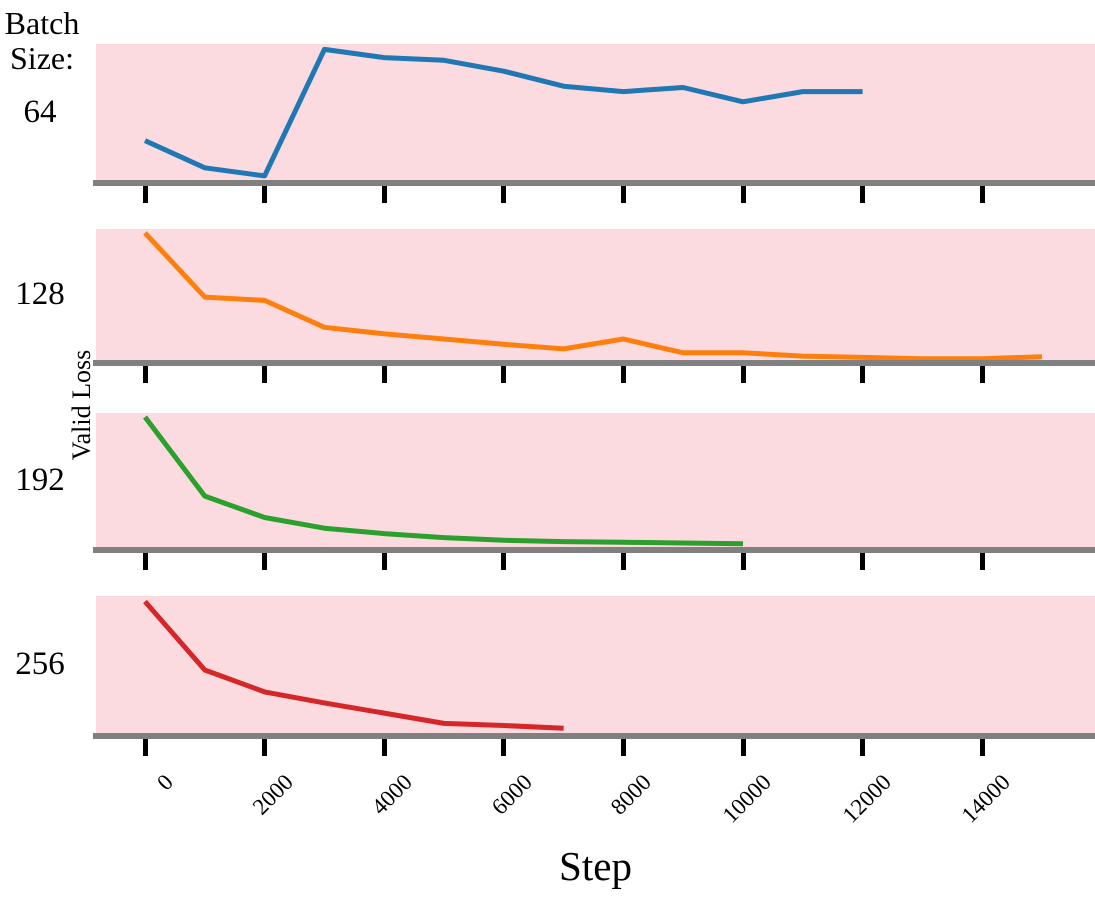 Image resolution: width=1095 pixels, height=900 pixels. Describe the element at coordinates (40, 112) in the screenshot. I see `row-label-batch-64: 64` at that location.